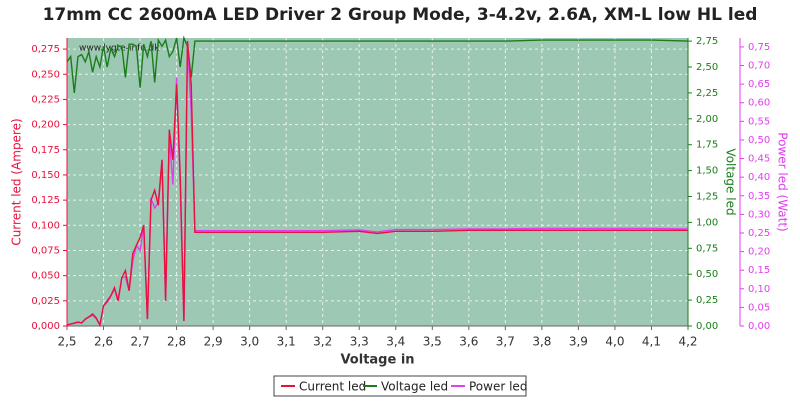  Describe the element at coordinates (759, 47) in the screenshot. I see `y3-tick-label: 0,75` at that location.